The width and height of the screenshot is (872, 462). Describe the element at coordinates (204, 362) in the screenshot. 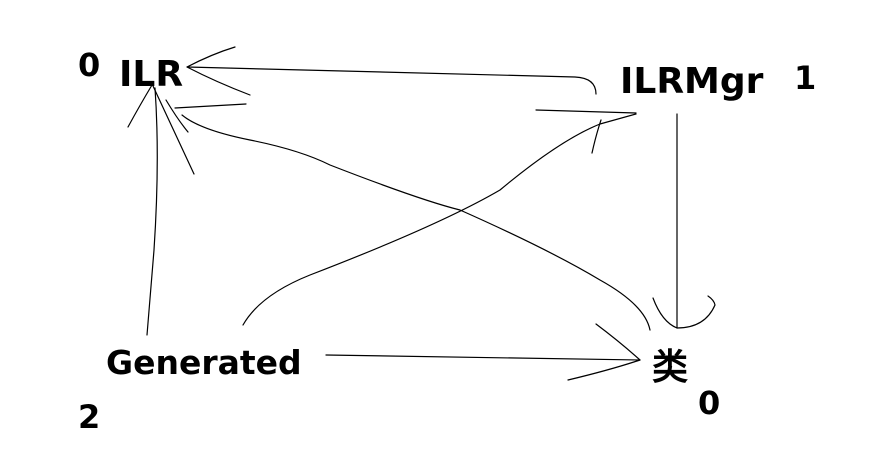

I see `node-generated-label: Generated` at that location.